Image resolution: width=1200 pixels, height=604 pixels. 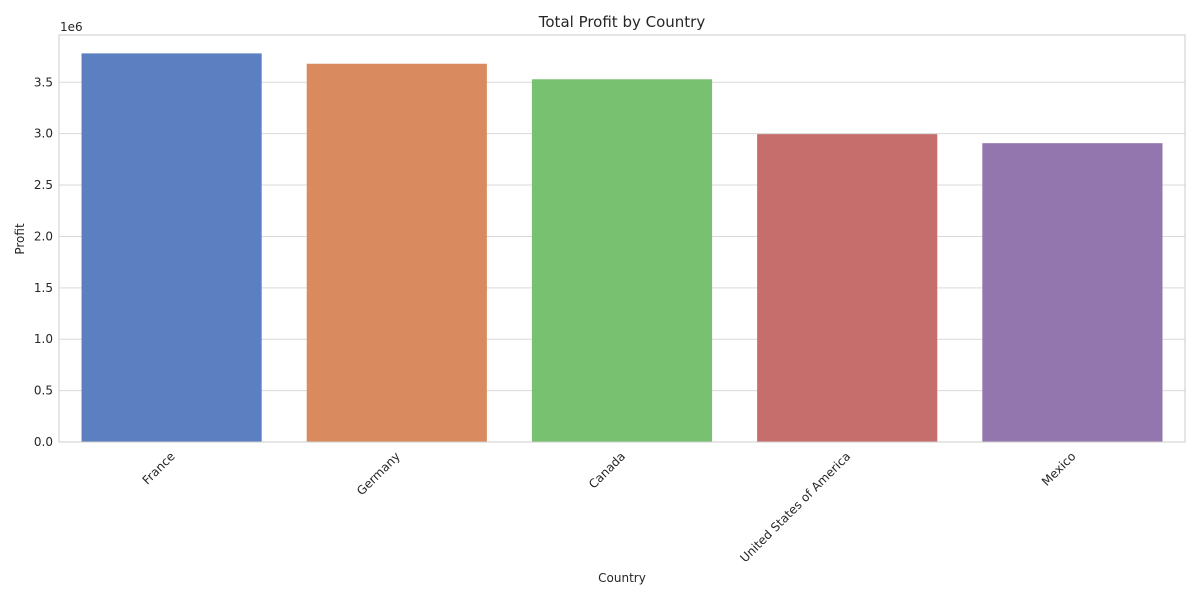 What do you see at coordinates (43, 185) in the screenshot?
I see `y-tick-label: 2.5` at bounding box center [43, 185].